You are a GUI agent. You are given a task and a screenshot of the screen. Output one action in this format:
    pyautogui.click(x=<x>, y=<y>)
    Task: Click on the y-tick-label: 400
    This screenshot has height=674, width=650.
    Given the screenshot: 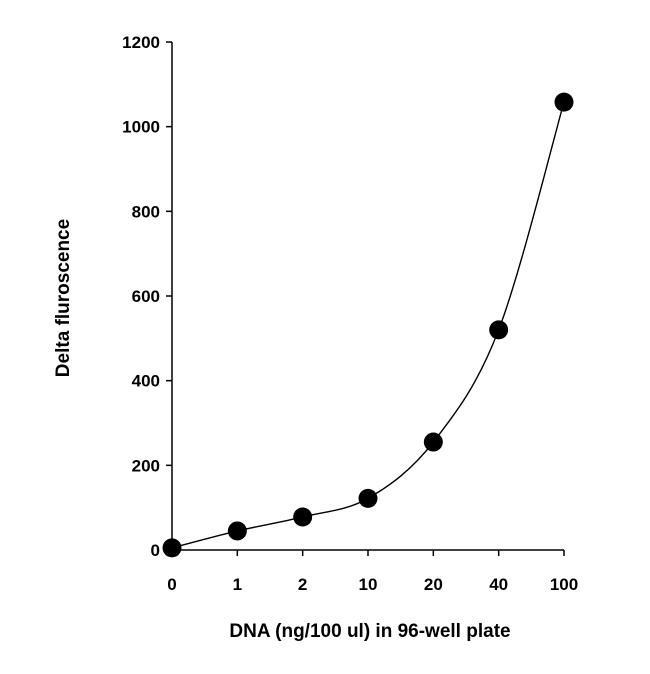 What is the action you would take?
    pyautogui.click(x=146, y=381)
    